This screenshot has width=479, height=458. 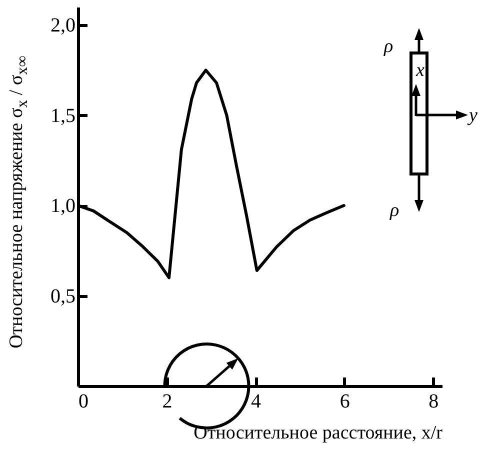 What do you see at coordinates (472, 115) in the screenshot?
I see `text: y` at bounding box center [472, 115].